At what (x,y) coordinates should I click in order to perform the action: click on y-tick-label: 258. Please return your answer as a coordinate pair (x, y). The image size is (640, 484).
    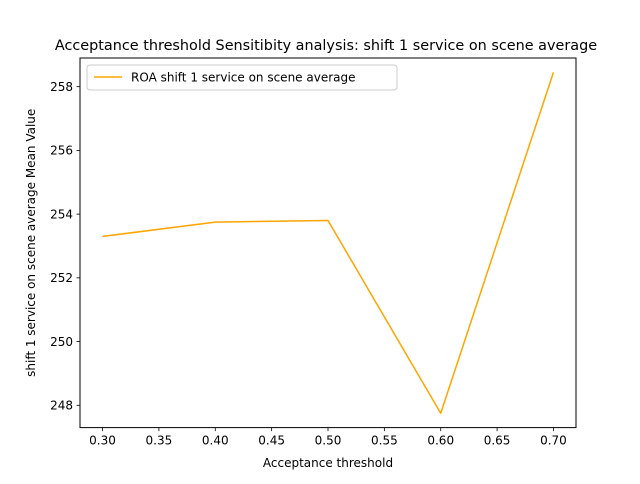
    Looking at the image, I should click on (61, 87).